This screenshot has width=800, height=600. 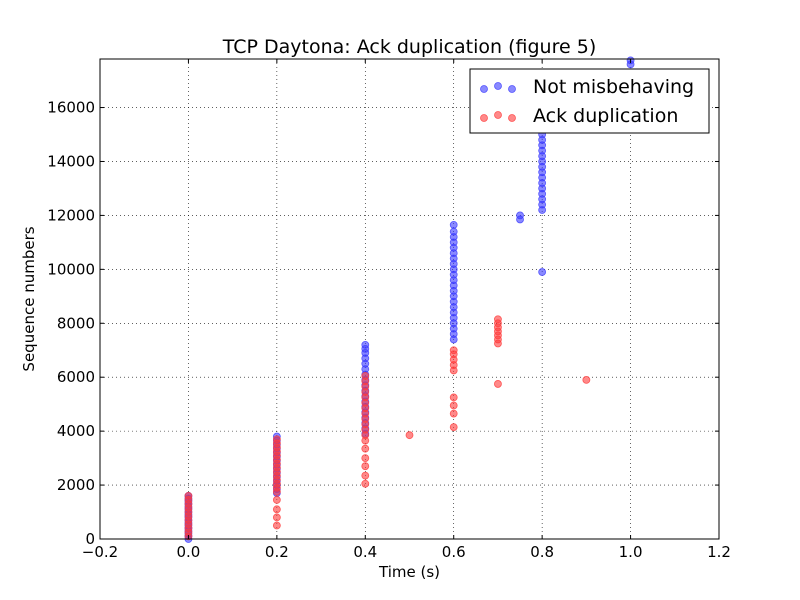 What do you see at coordinates (406, 552) in the screenshot?
I see `x-tick-labels: −0.2 0.0 0.2 0.4 0.6 0.8 1.0 1.2` at bounding box center [406, 552].